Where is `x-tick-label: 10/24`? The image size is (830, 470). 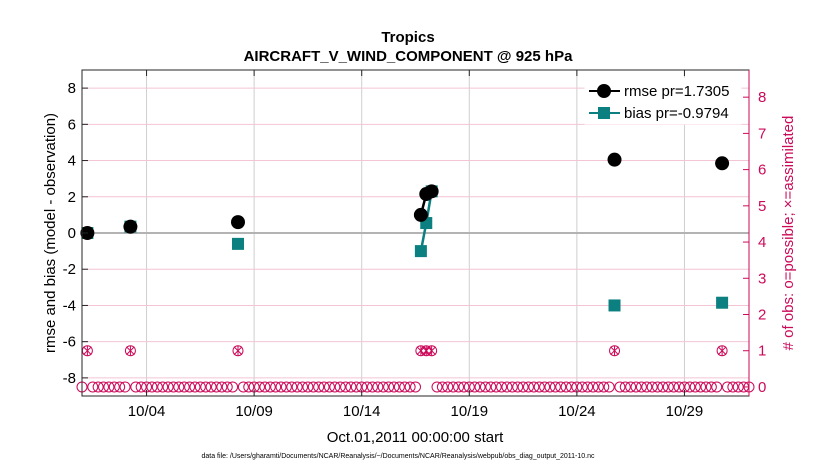 x-tick-label: 10/24 is located at coordinates (577, 411).